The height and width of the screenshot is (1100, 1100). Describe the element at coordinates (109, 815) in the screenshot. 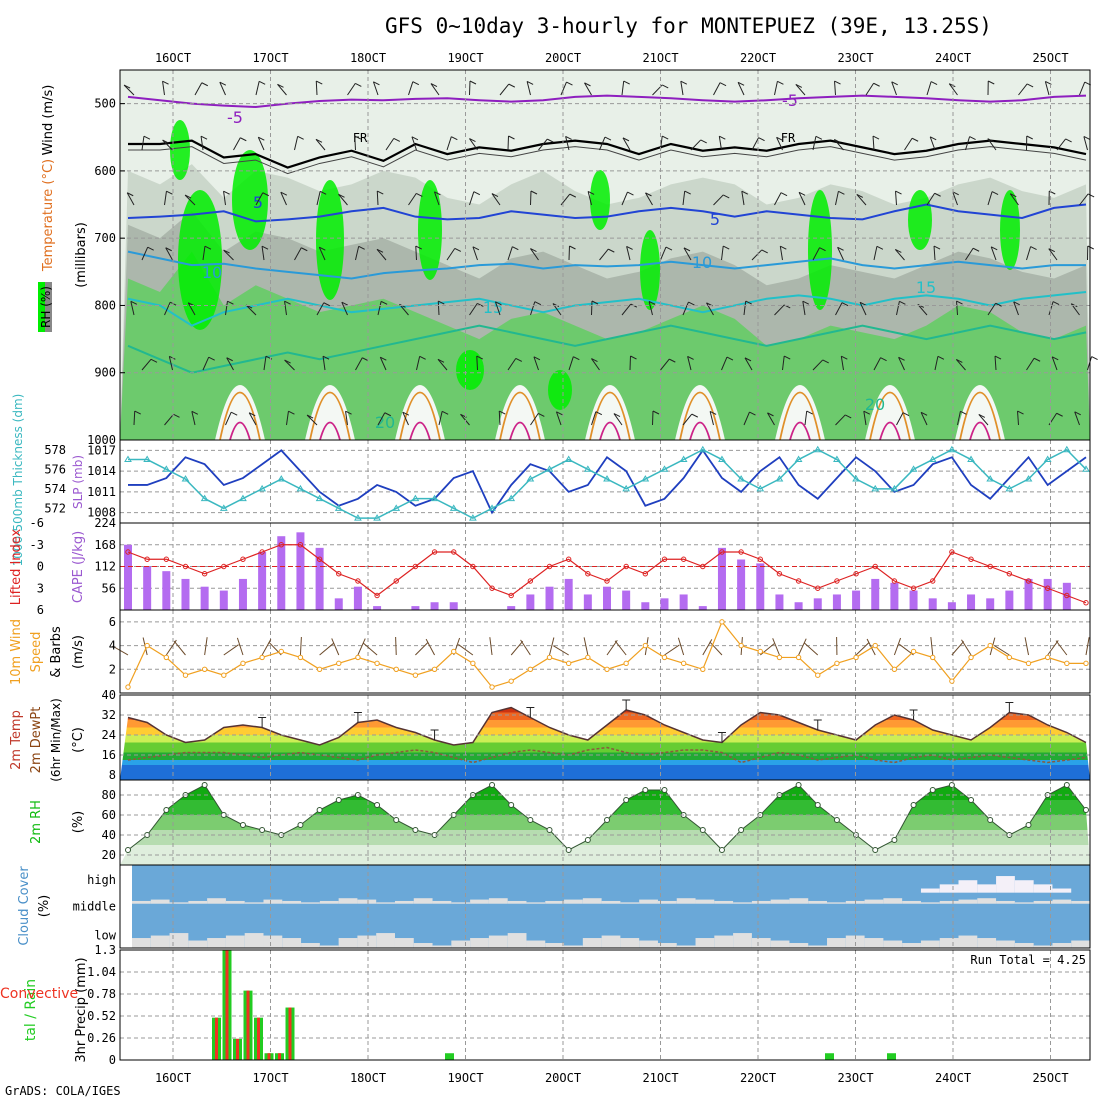

I see `rh-tick: 60` at that location.